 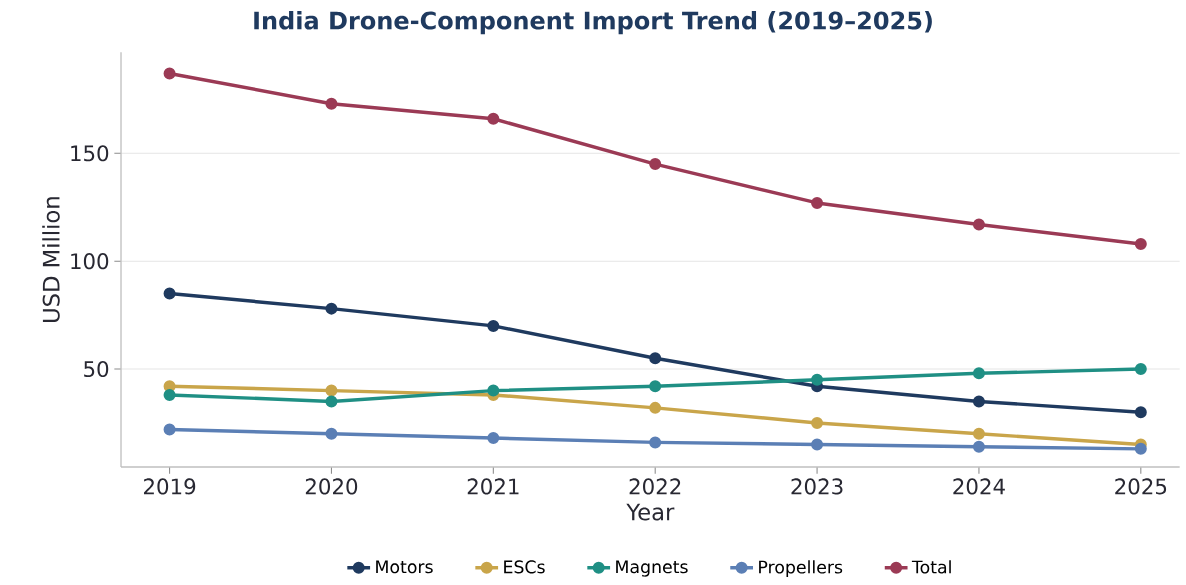 I want to click on y-tick-label: 100, so click(x=90, y=261).